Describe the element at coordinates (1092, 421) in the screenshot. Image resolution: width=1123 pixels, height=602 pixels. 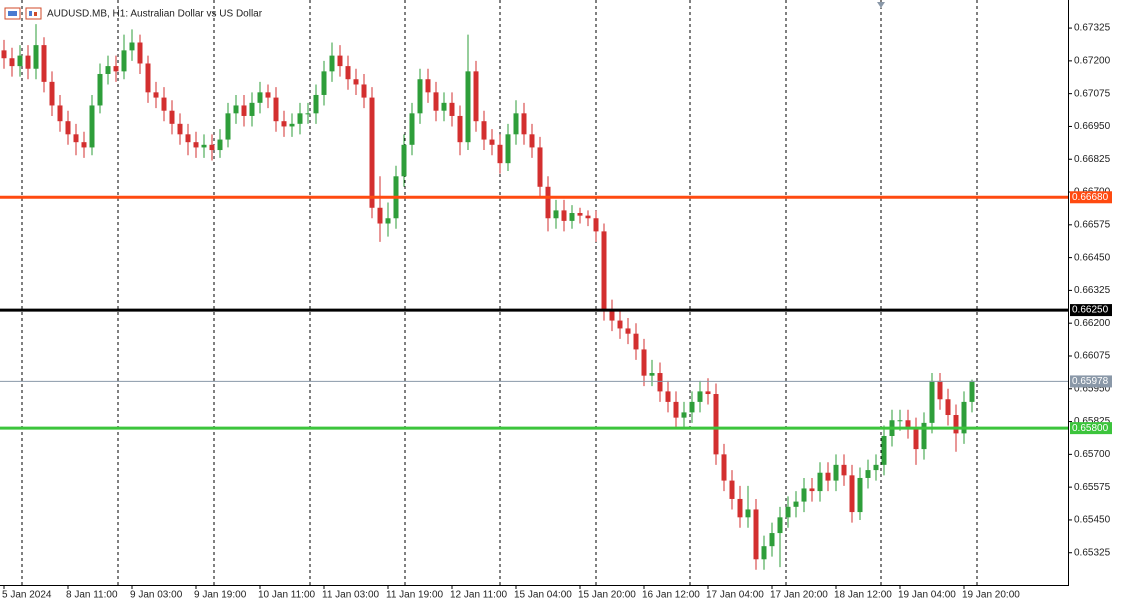
I see `y-tick-label: 0.65825` at that location.